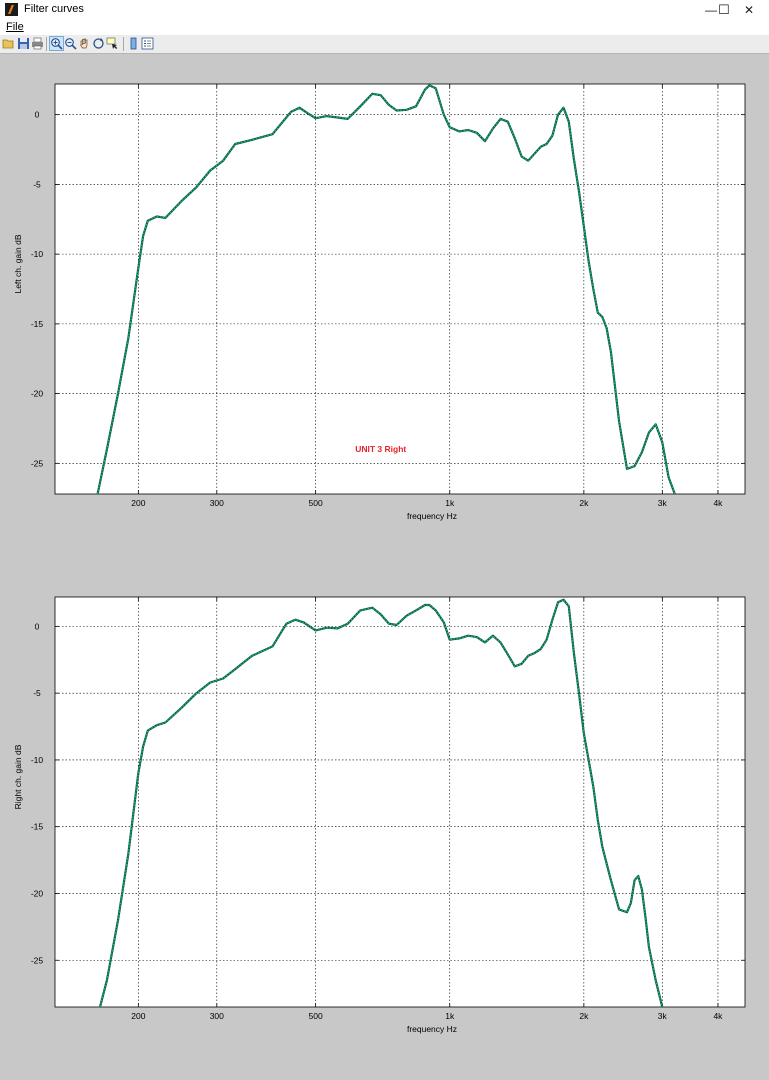 Image resolution: width=769 pixels, height=1080 pixels. What do you see at coordinates (112, 43) in the screenshot?
I see `data-cursor-icon` at bounding box center [112, 43].